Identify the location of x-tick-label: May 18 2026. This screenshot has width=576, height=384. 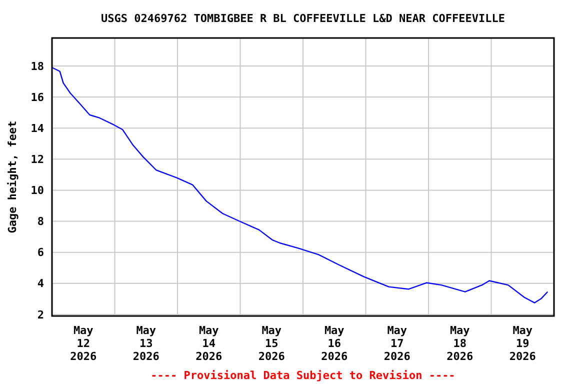
(460, 343).